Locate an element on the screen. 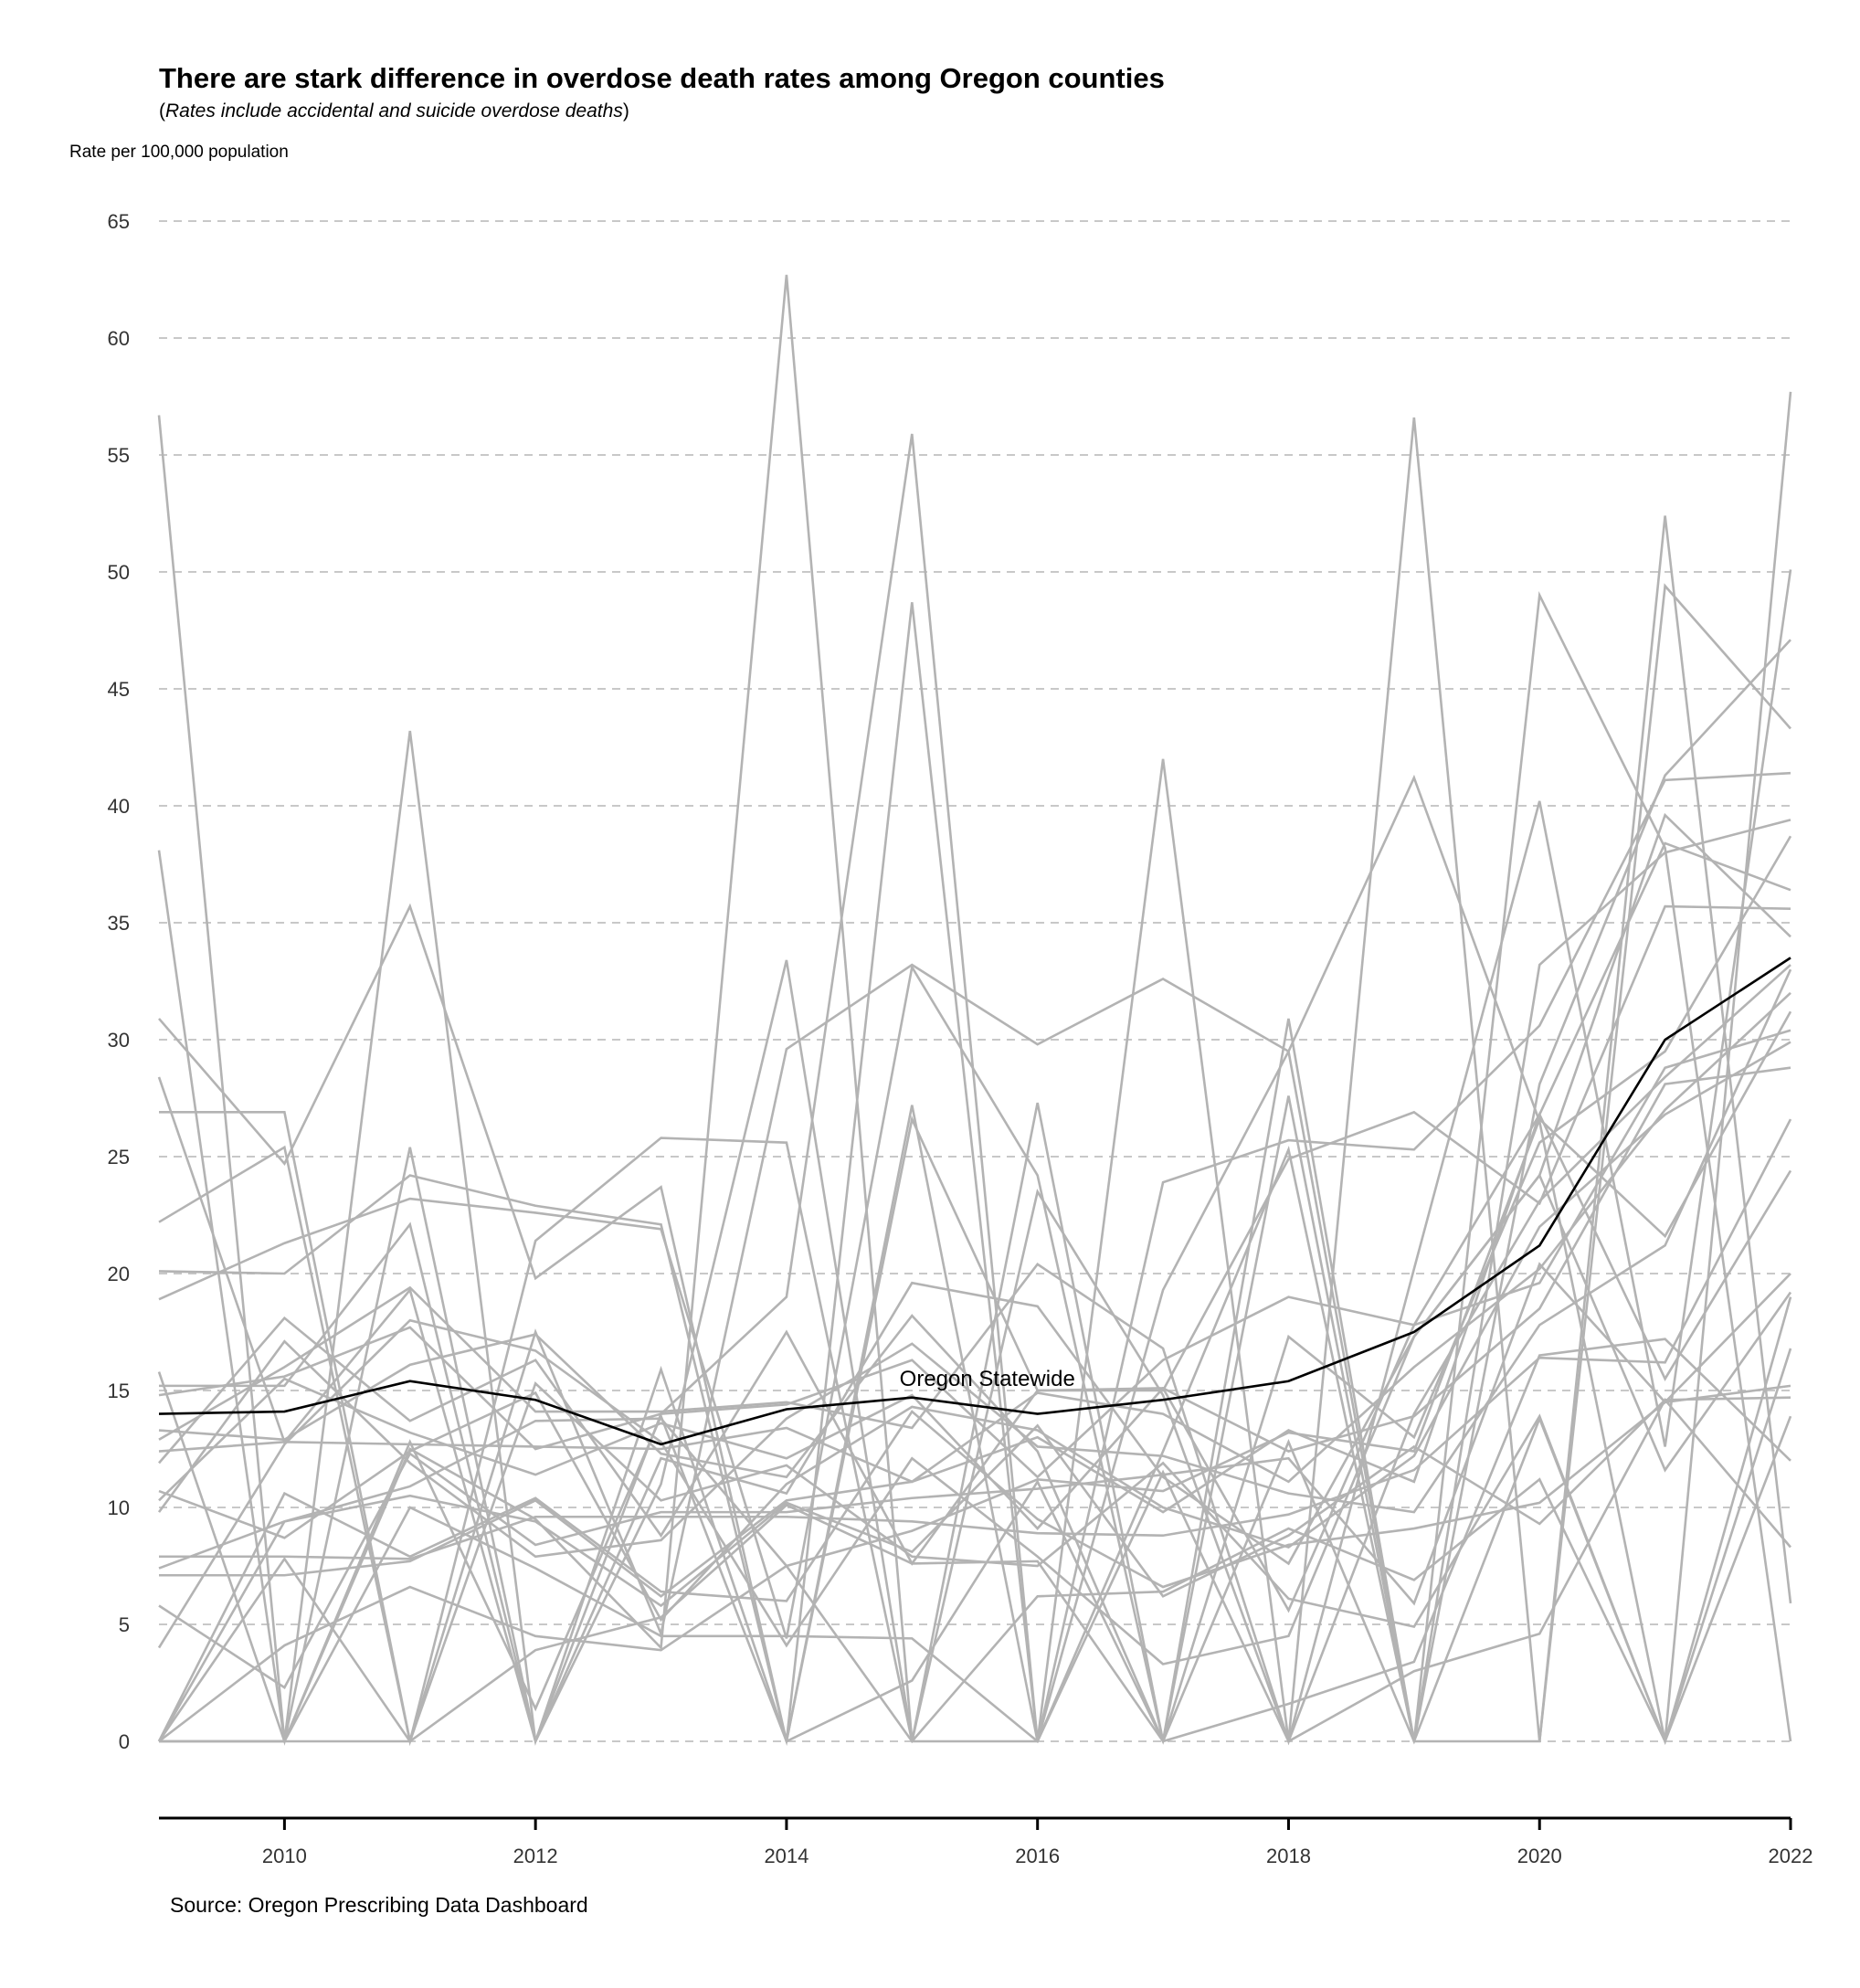 Image resolution: width=1860 pixels, height=1988 pixels. x-tick-label: 2012 is located at coordinates (535, 1856).